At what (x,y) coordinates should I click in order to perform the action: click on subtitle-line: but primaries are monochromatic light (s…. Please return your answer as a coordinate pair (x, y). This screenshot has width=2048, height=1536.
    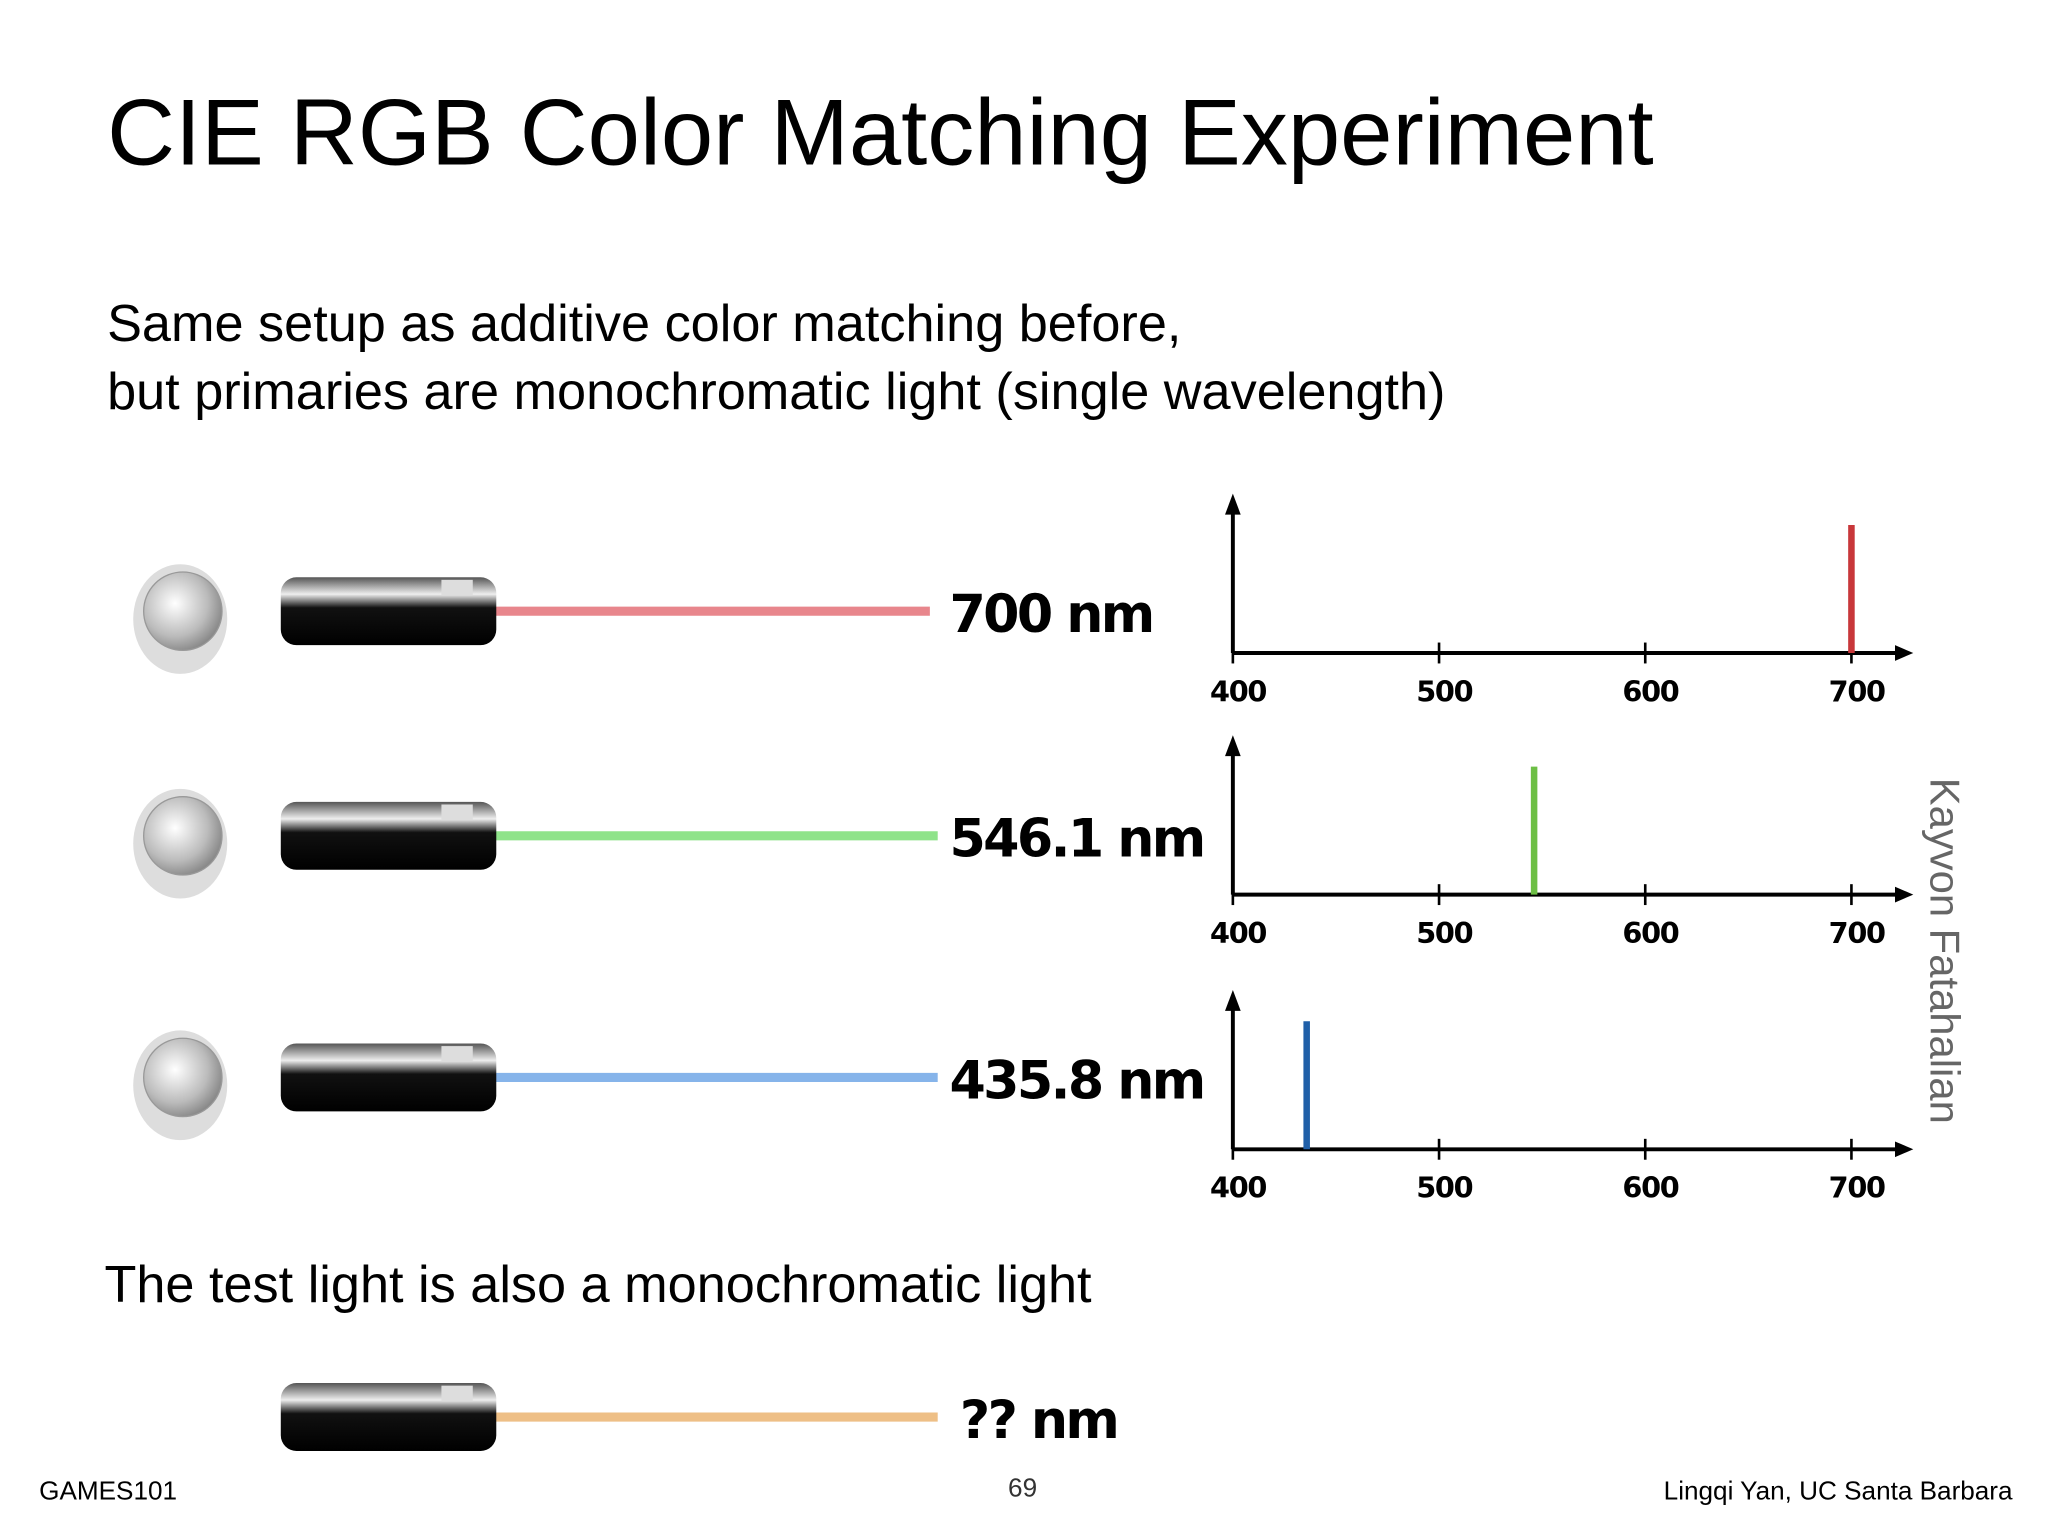
    Looking at the image, I should click on (776, 392).